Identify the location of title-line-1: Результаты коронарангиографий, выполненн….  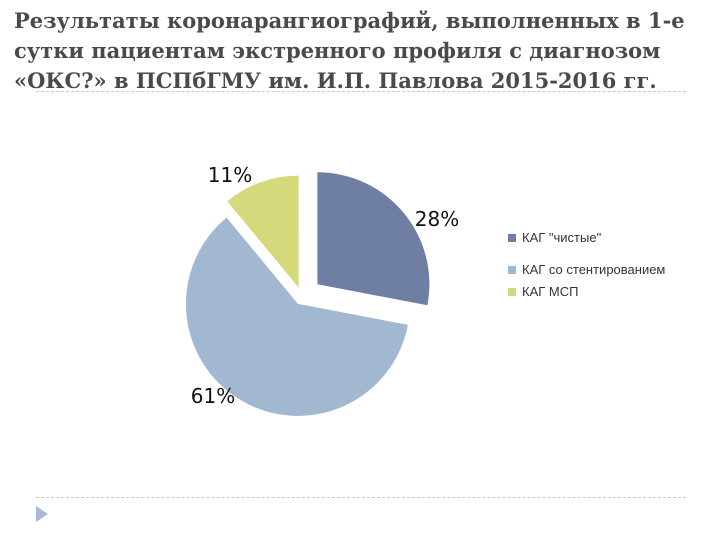
(349, 20).